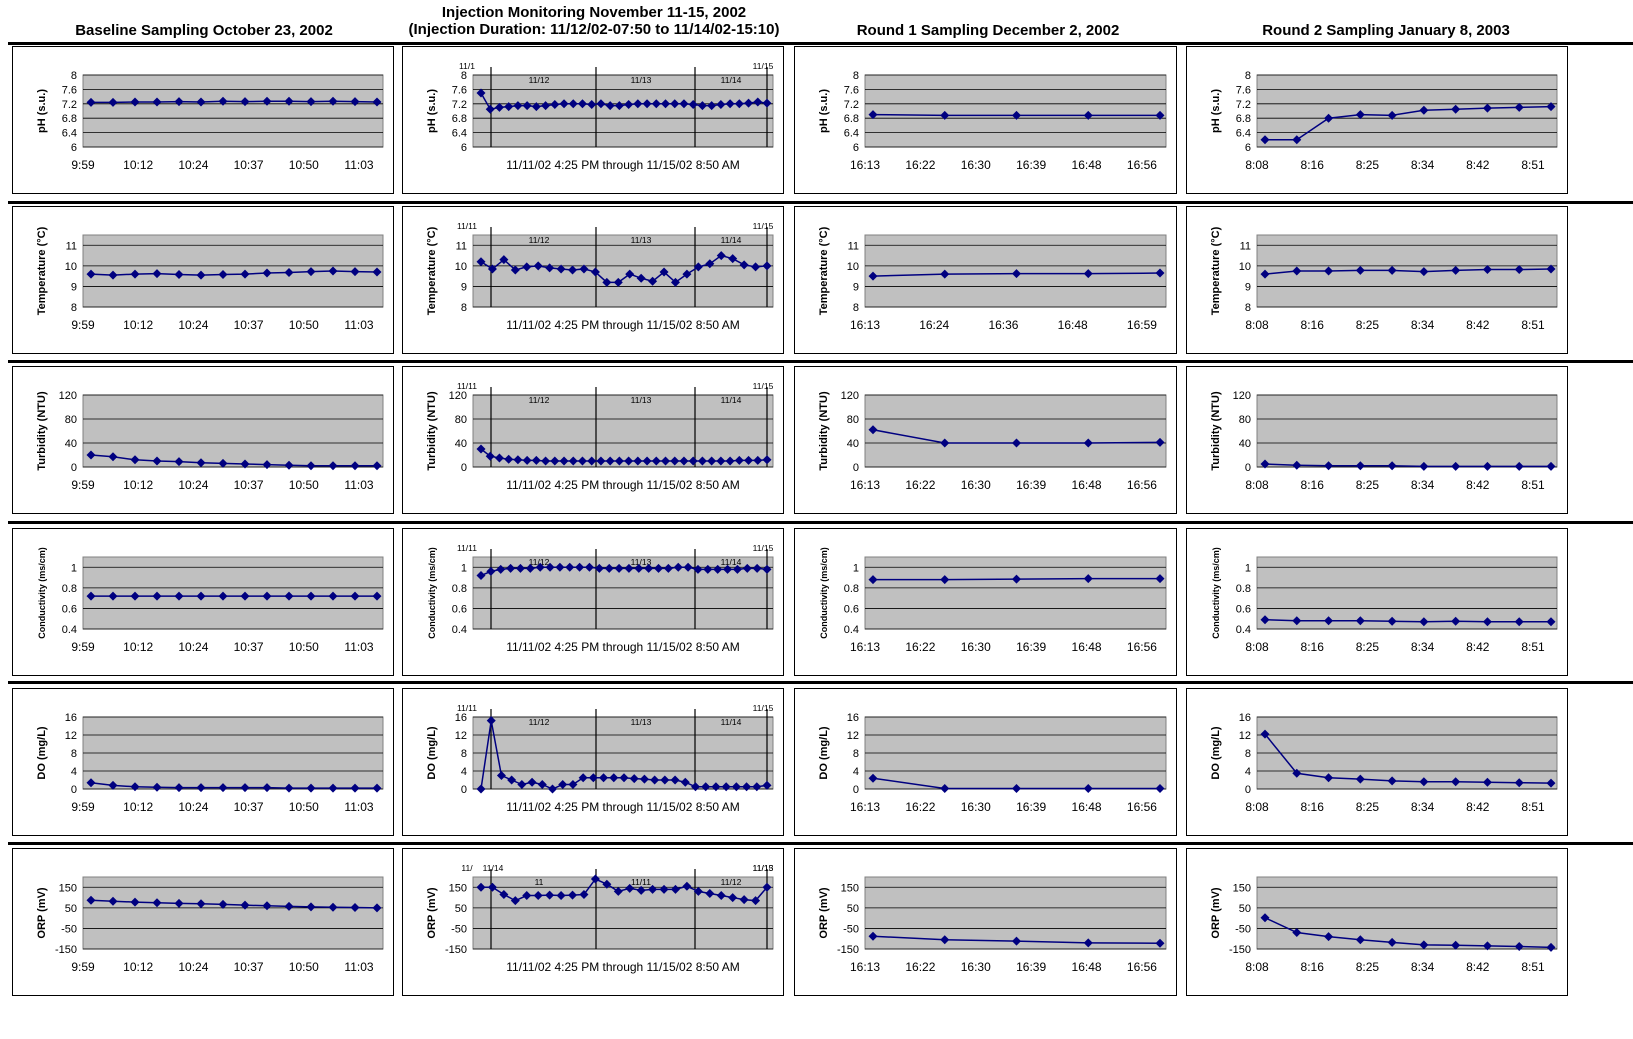 Image resolution: width=1633 pixels, height=1039 pixels. What do you see at coordinates (763, 708) in the screenshot?
I see `day-label: 11/15` at bounding box center [763, 708].